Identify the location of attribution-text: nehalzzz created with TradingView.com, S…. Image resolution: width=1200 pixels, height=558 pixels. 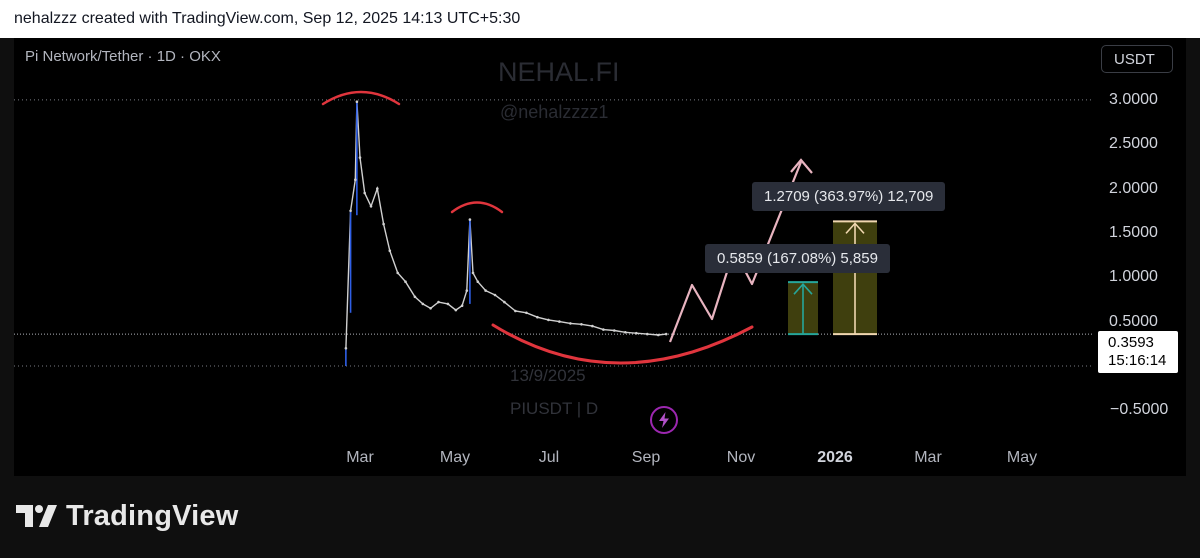
(267, 18).